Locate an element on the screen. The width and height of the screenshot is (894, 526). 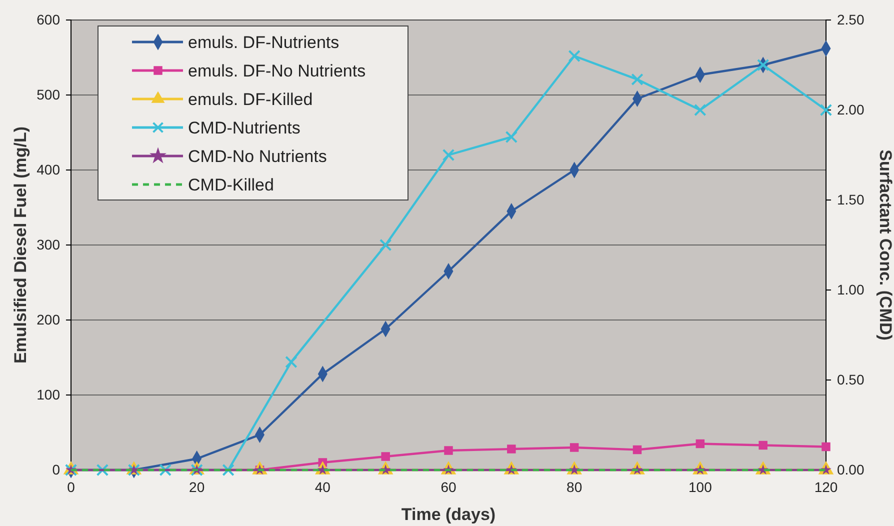
x-axis-title: Time (days) is located at coordinates (448, 514).